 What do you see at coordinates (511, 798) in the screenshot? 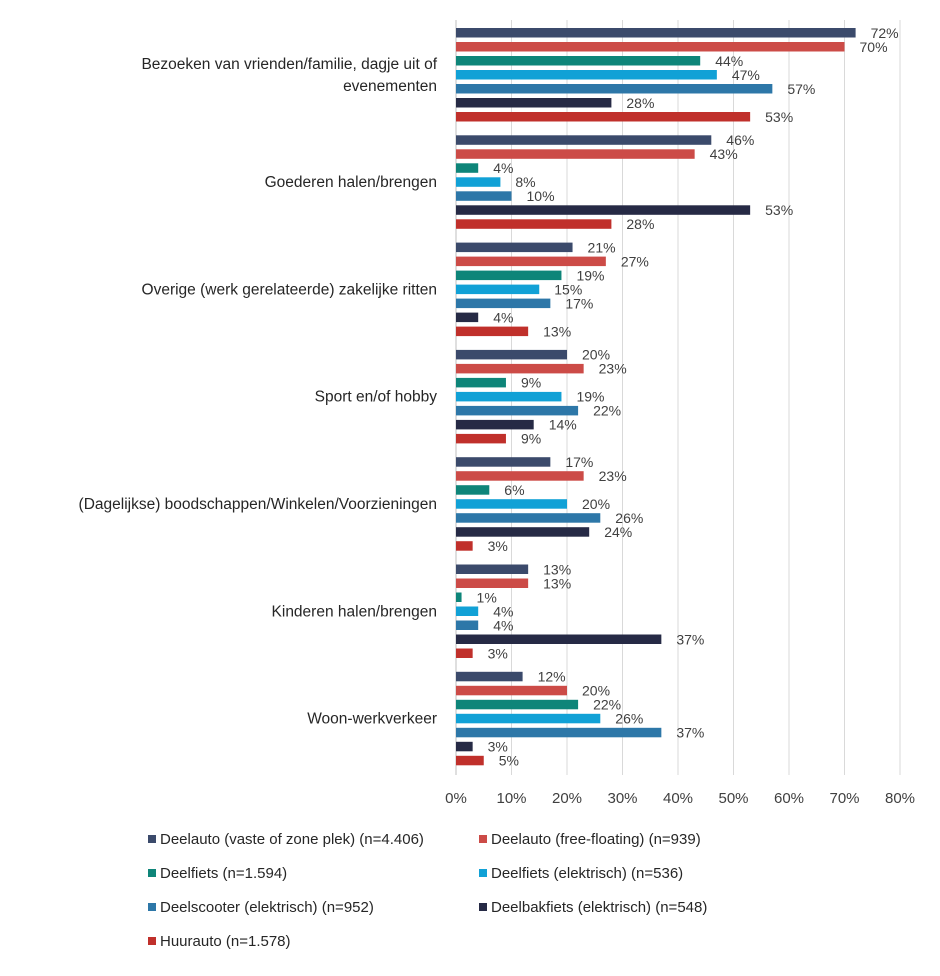
I see `x-tick-label: 10%` at bounding box center [511, 798].